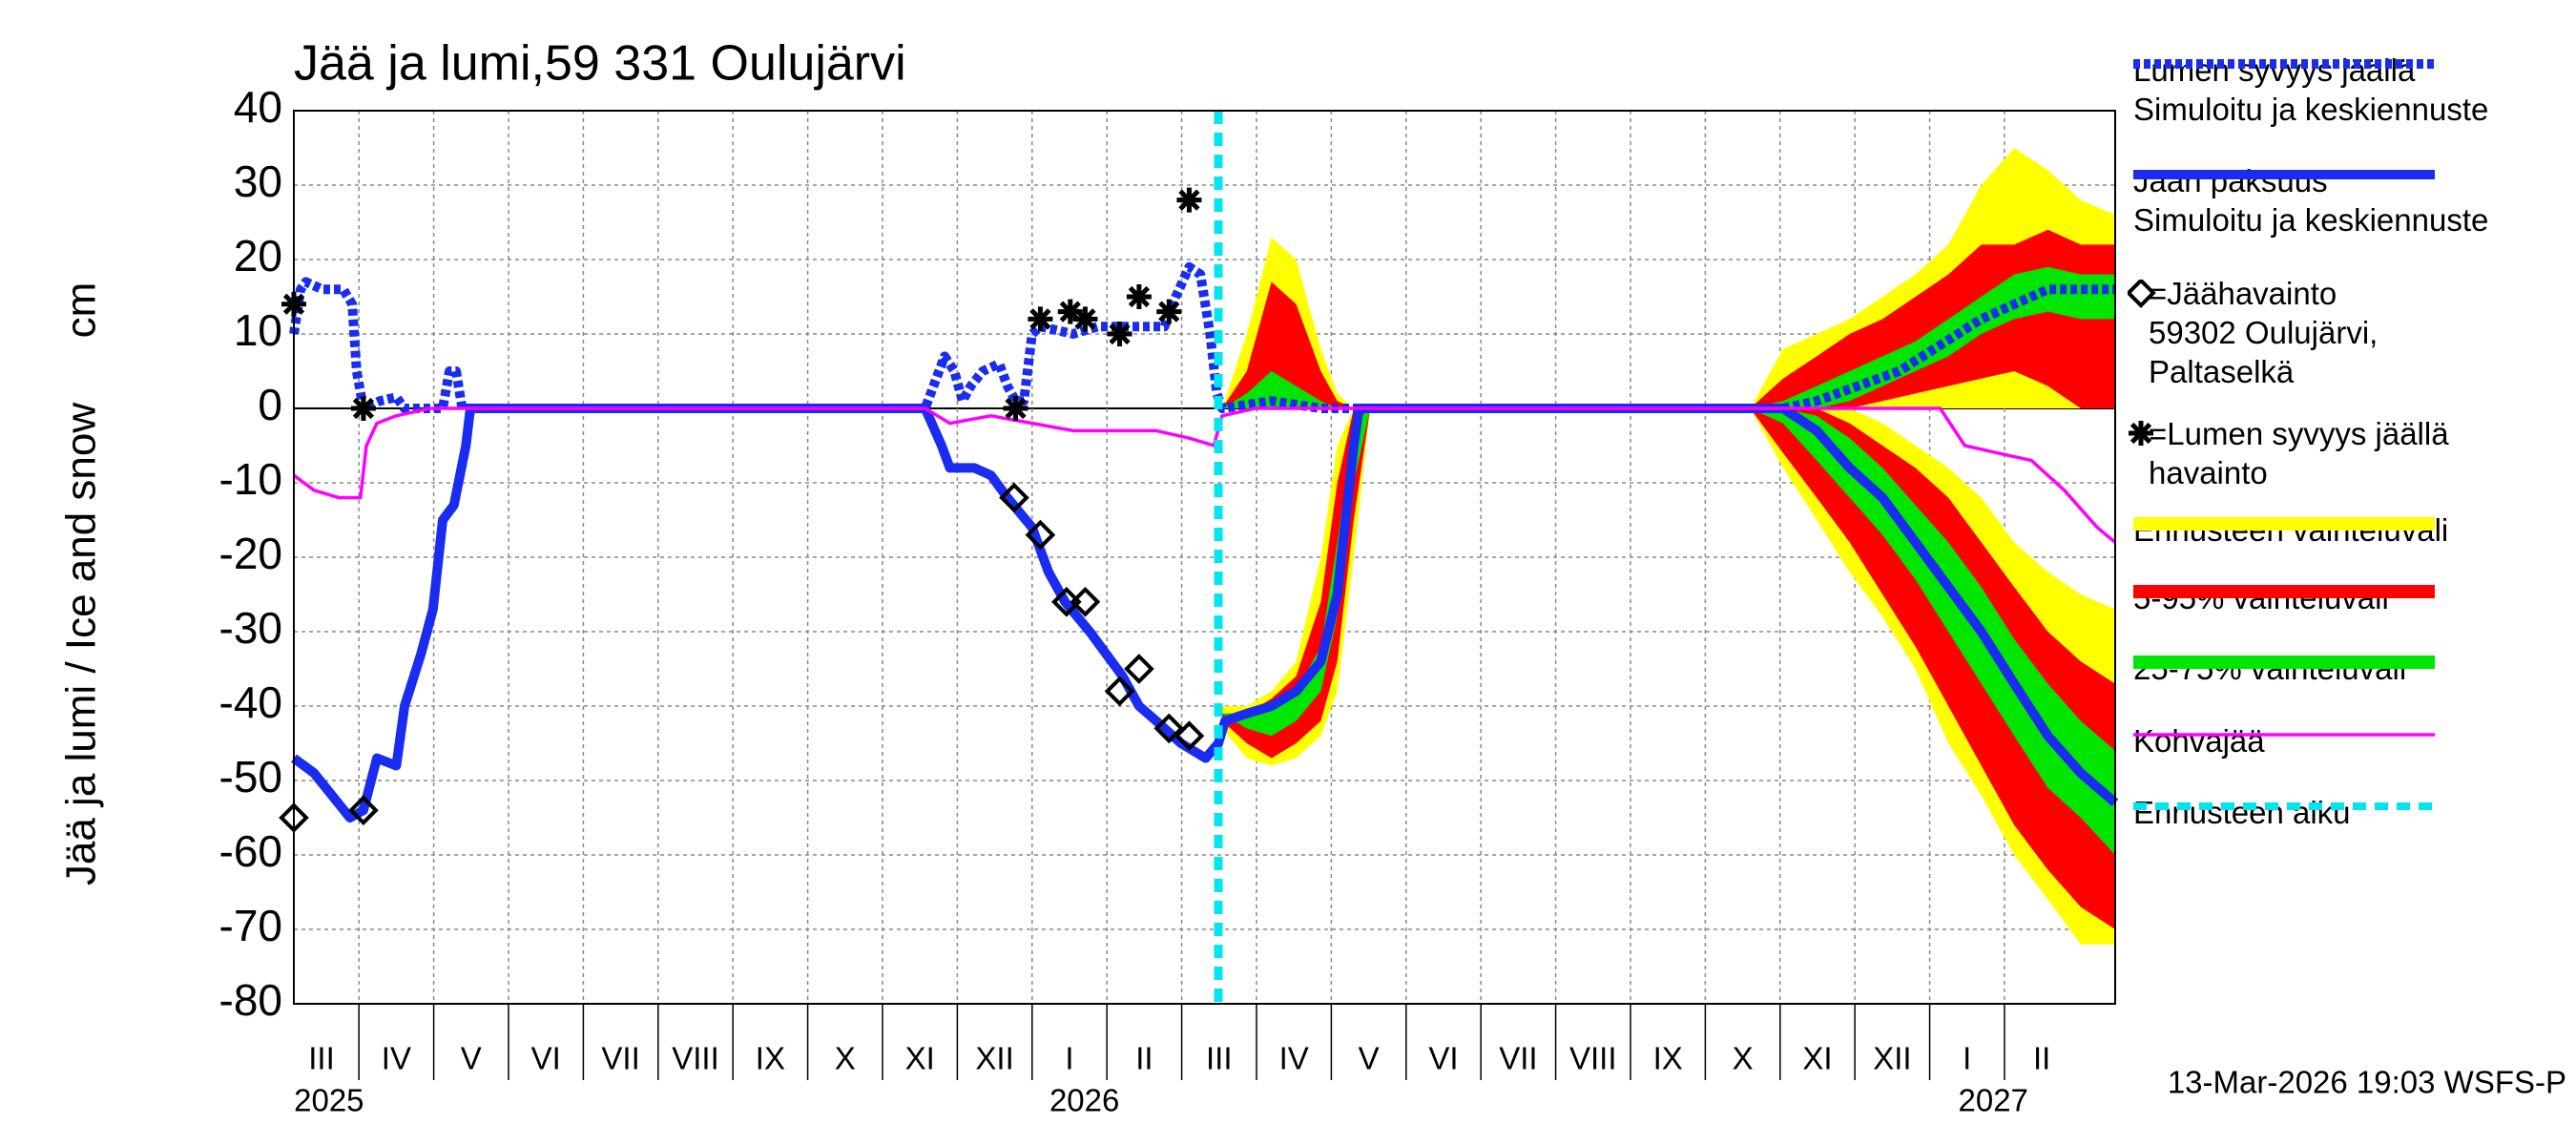 The height and width of the screenshot is (1145, 2576). I want to click on year-label: 2025, so click(329, 1100).